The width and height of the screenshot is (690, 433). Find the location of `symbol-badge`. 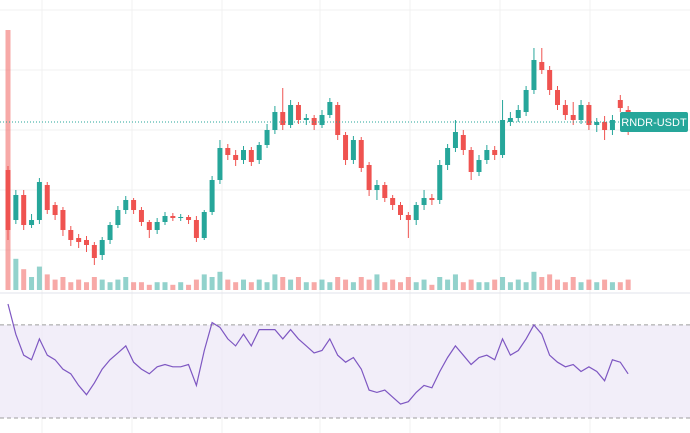

symbol-badge is located at coordinates (654, 122).